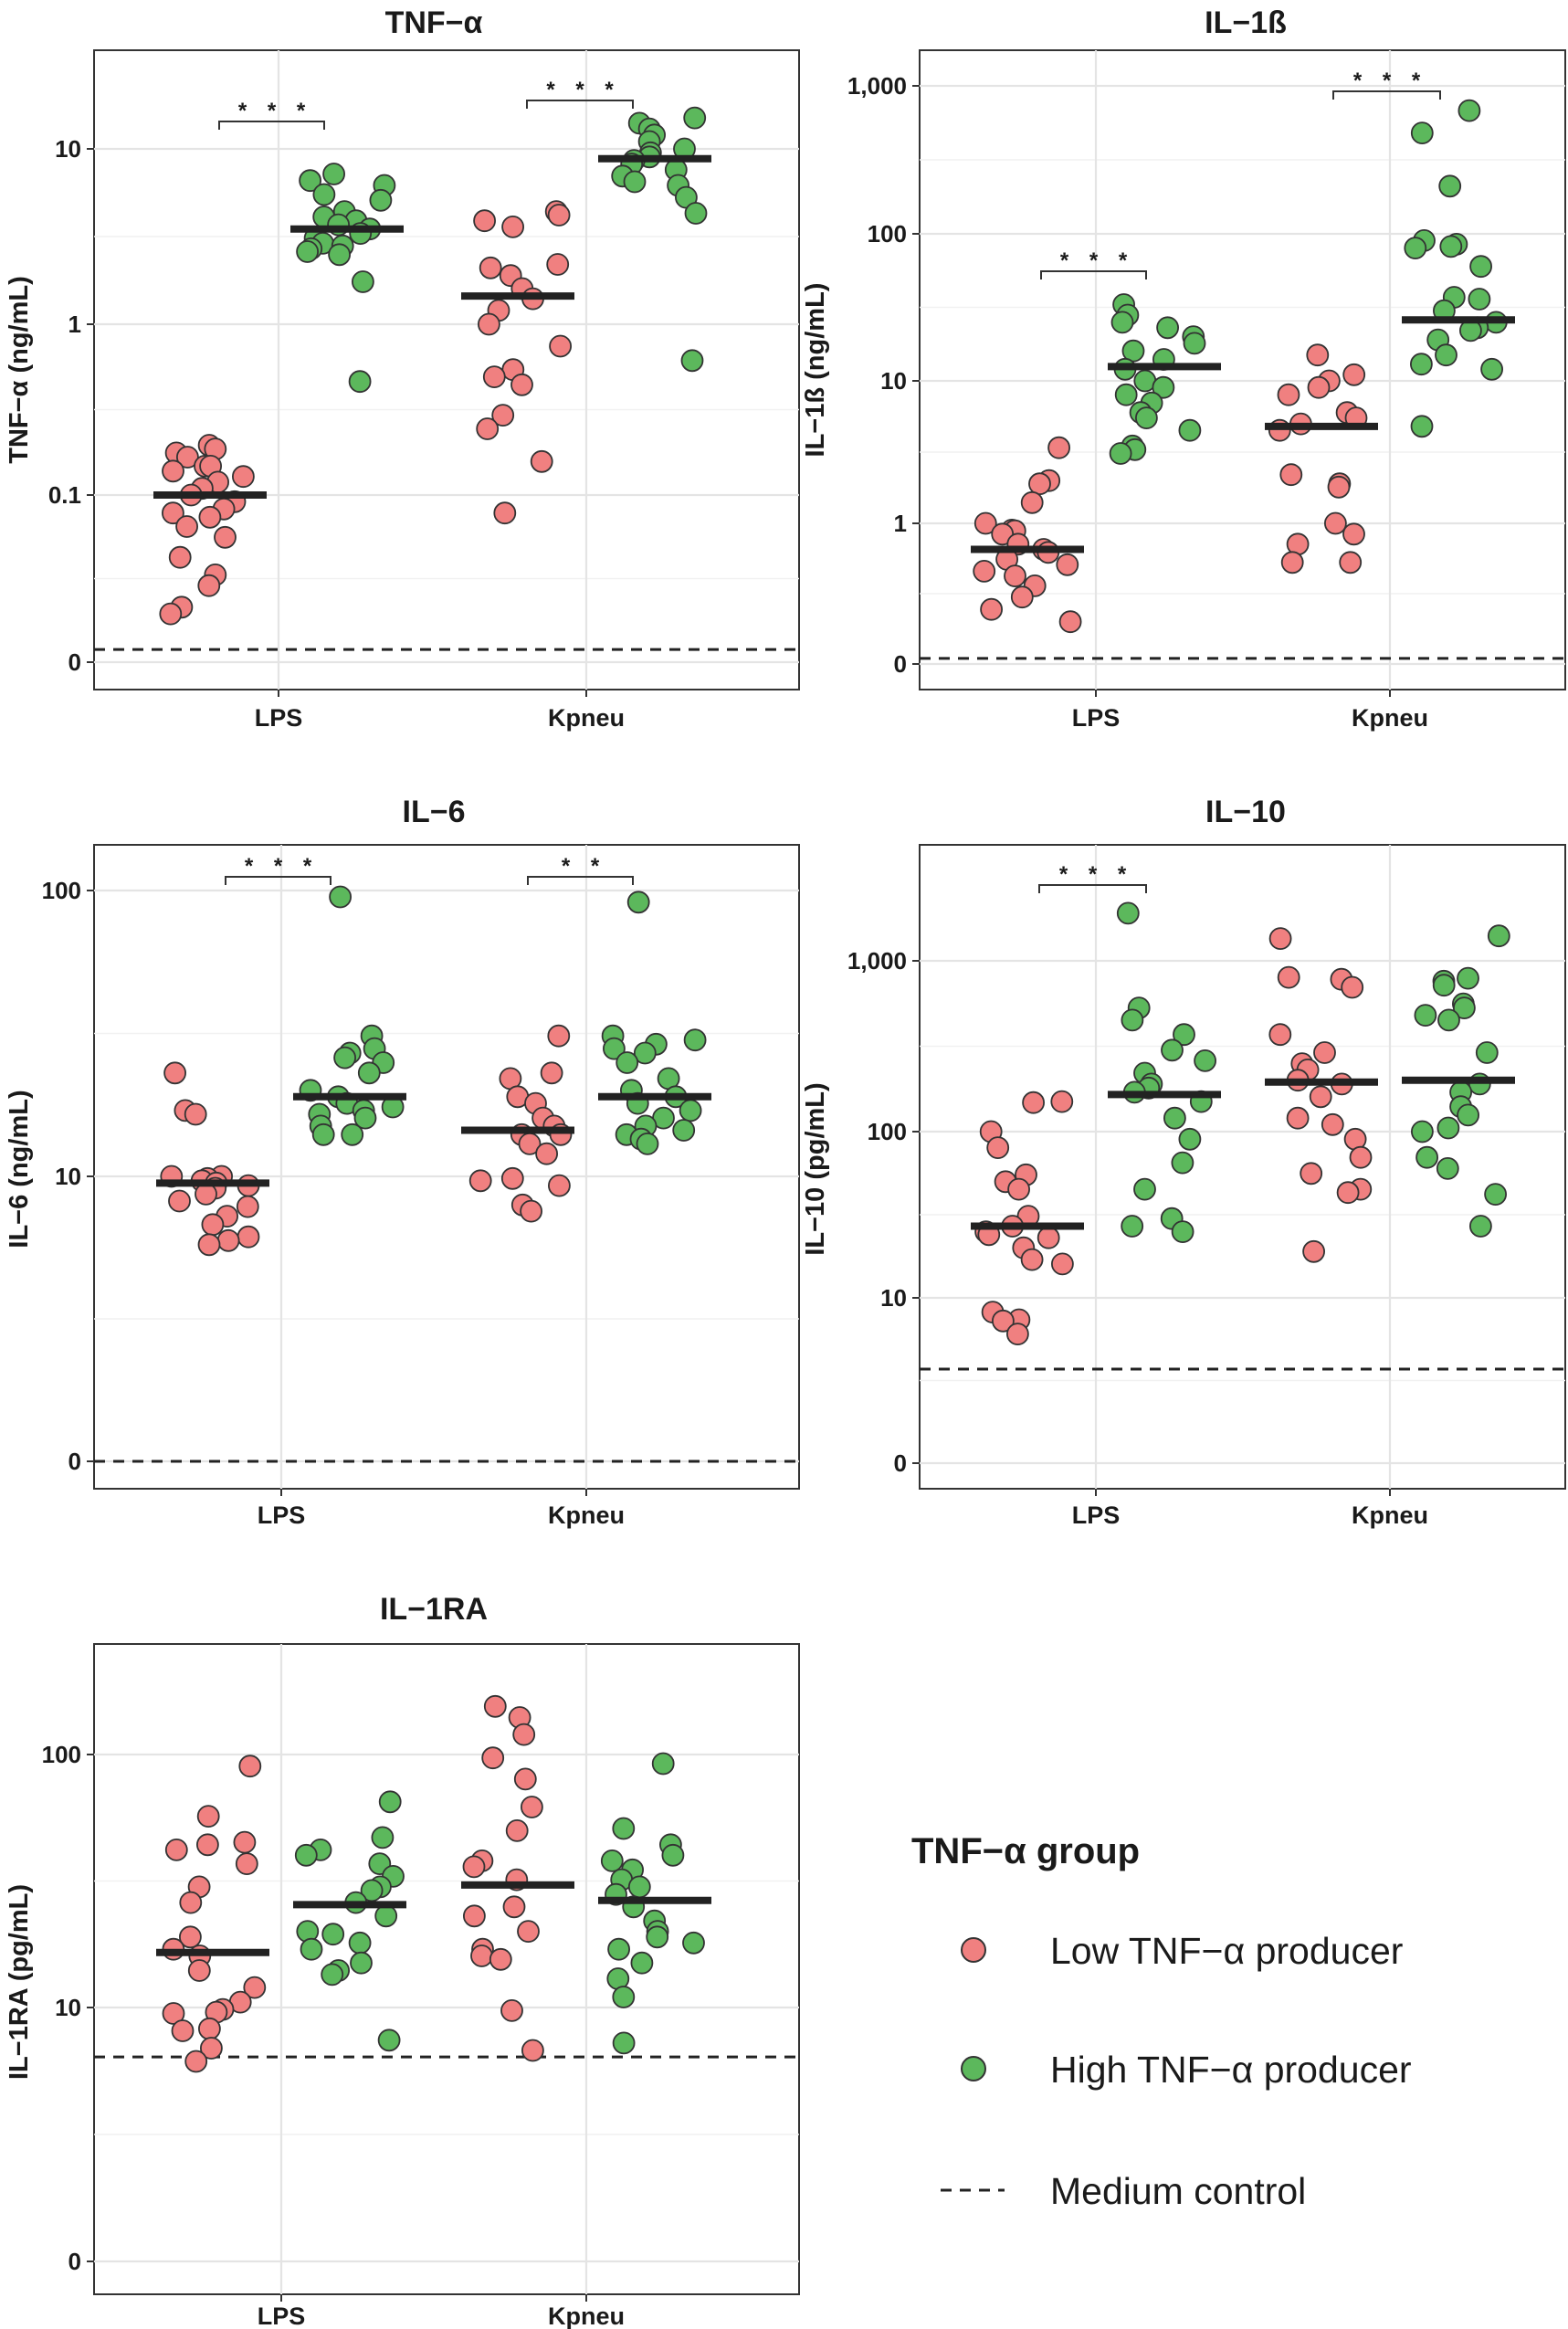 The image size is (1568, 2329). Describe the element at coordinates (900, 1463) in the screenshot. I see `y-tick-label: 0` at that location.